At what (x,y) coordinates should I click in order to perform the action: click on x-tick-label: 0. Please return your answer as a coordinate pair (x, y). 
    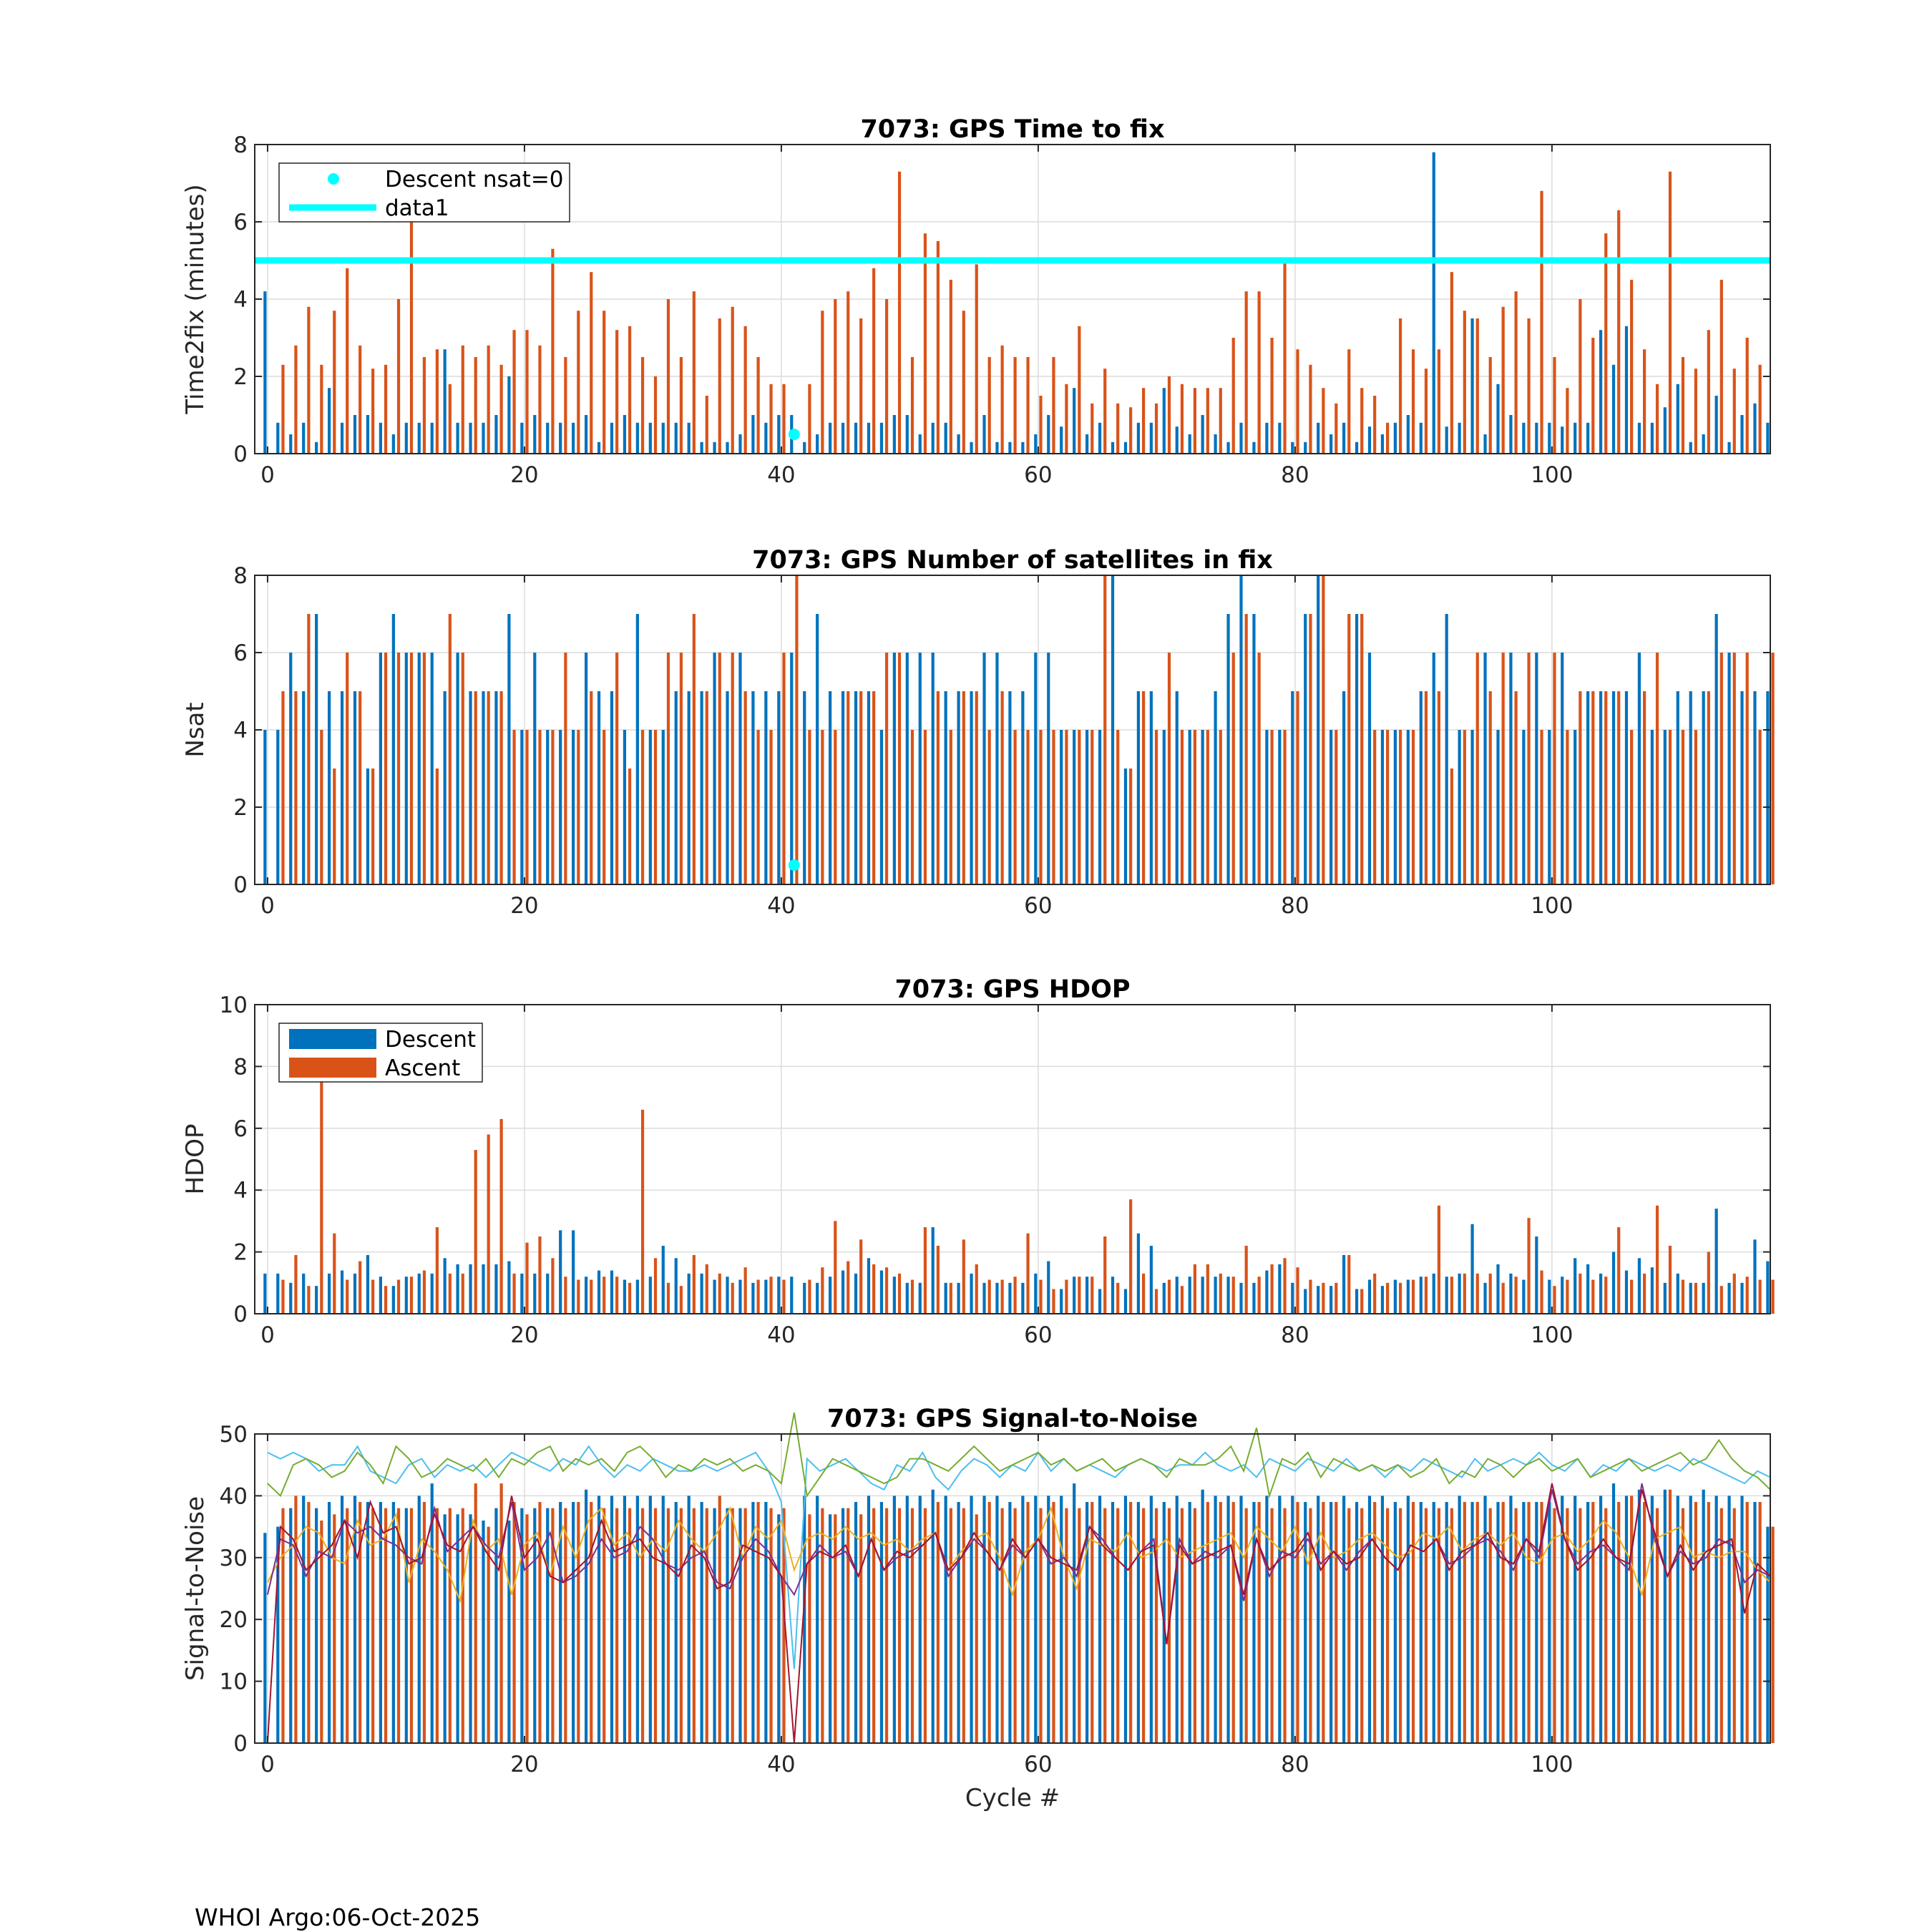
    Looking at the image, I should click on (267, 1335).